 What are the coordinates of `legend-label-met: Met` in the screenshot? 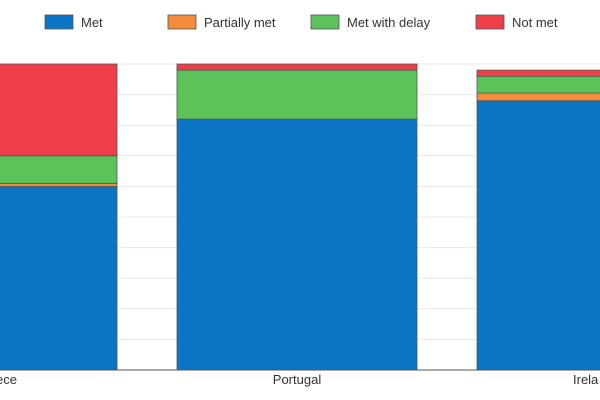 It's located at (92, 22).